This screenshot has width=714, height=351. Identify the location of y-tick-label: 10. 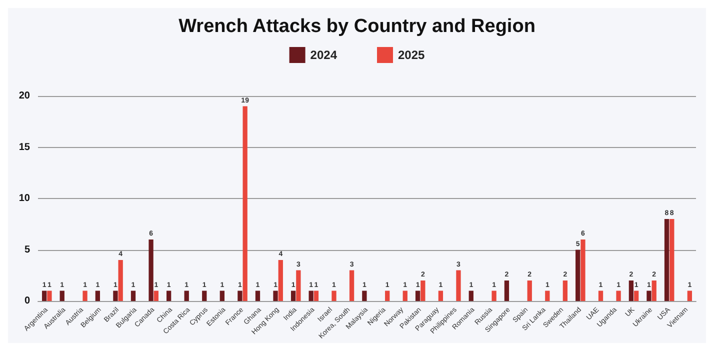
(24, 198).